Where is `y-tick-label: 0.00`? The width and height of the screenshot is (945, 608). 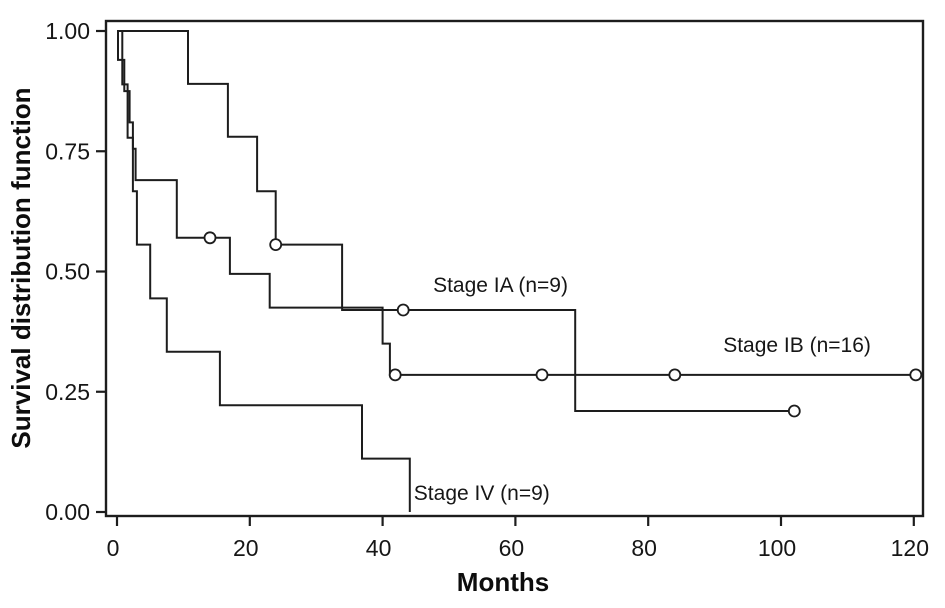
y-tick-label: 0.00 is located at coordinates (67, 512).